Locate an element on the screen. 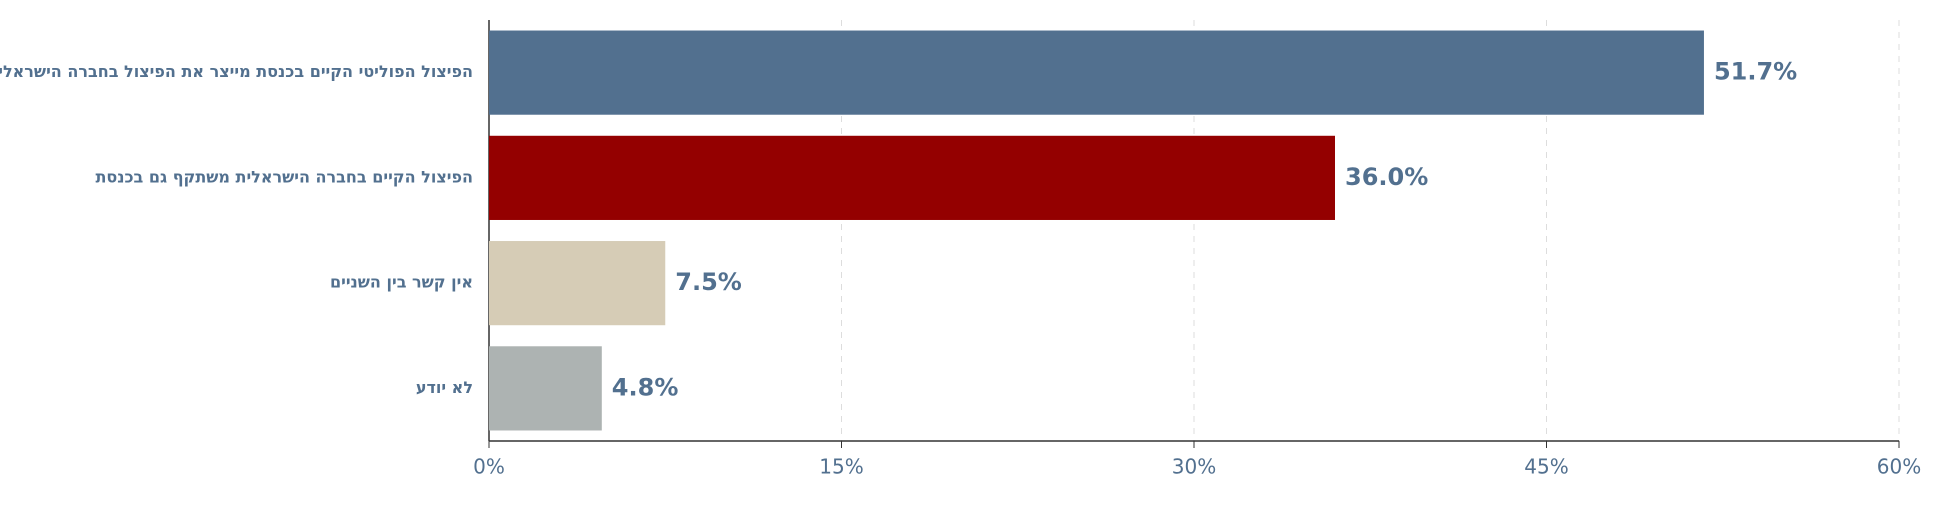  value-label: 4.8% is located at coordinates (645, 387).